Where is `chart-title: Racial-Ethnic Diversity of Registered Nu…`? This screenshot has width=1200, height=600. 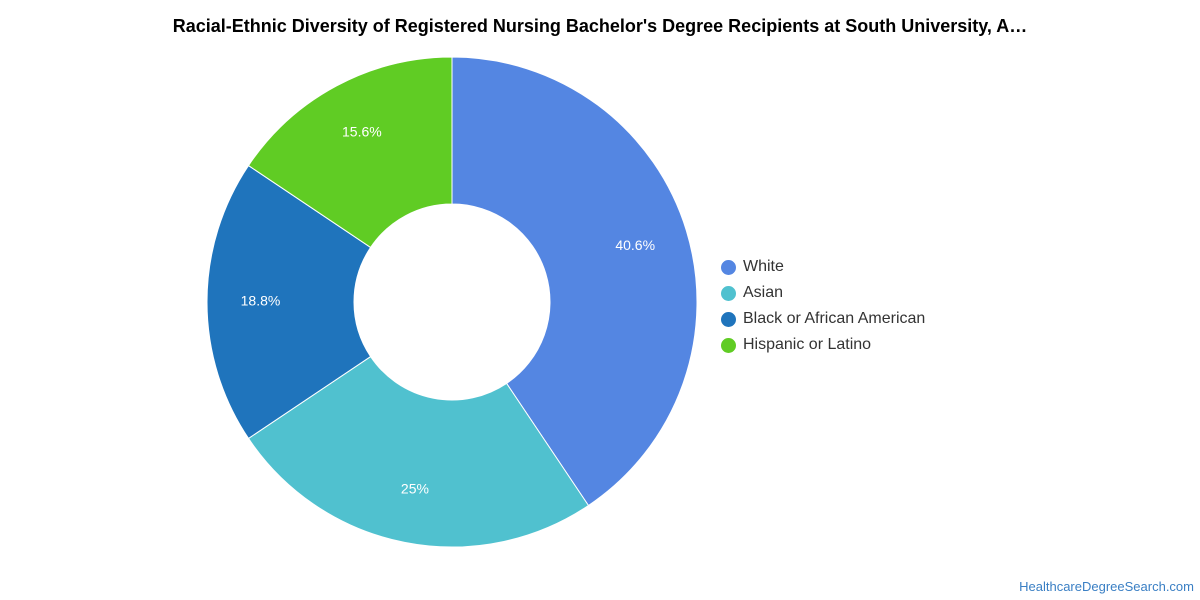
chart-title: Racial-Ethnic Diversity of Registered Nu… is located at coordinates (600, 26).